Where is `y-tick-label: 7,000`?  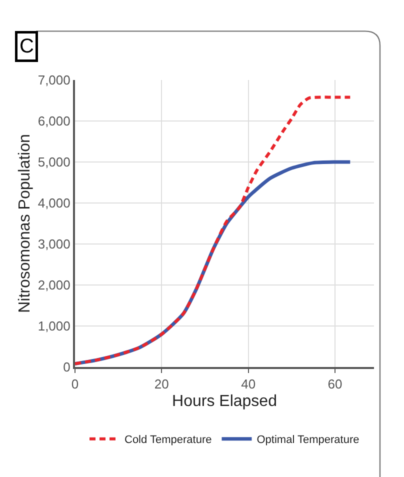
y-tick-label: 7,000 is located at coordinates (54, 80).